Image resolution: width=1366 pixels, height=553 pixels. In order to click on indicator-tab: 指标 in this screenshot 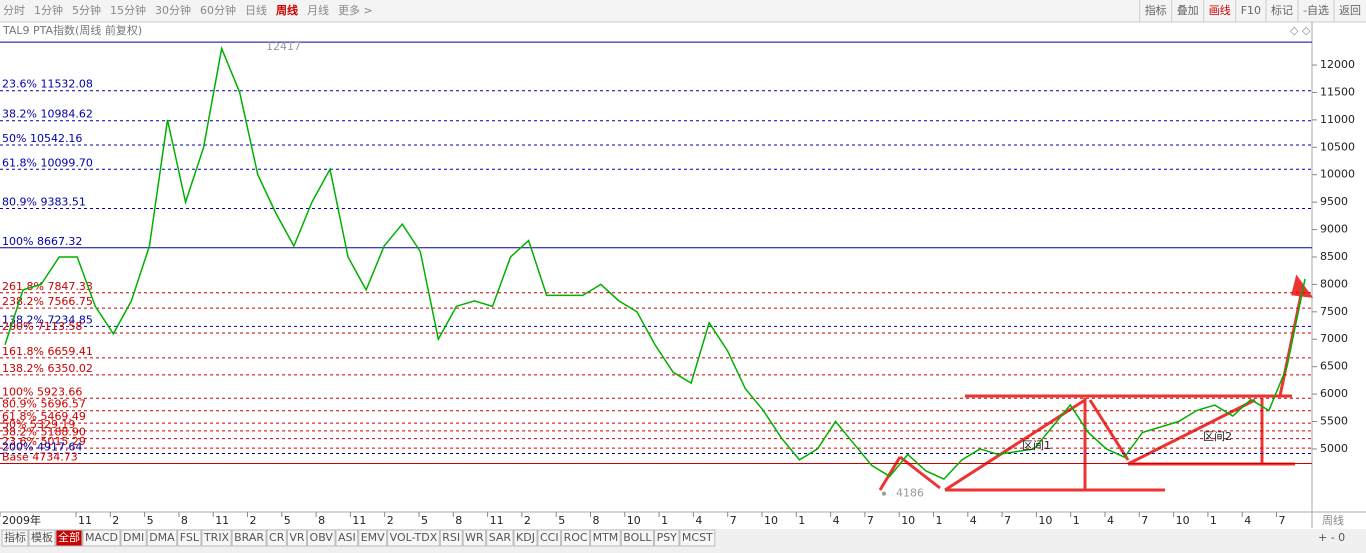, I will do `click(15, 537)`.